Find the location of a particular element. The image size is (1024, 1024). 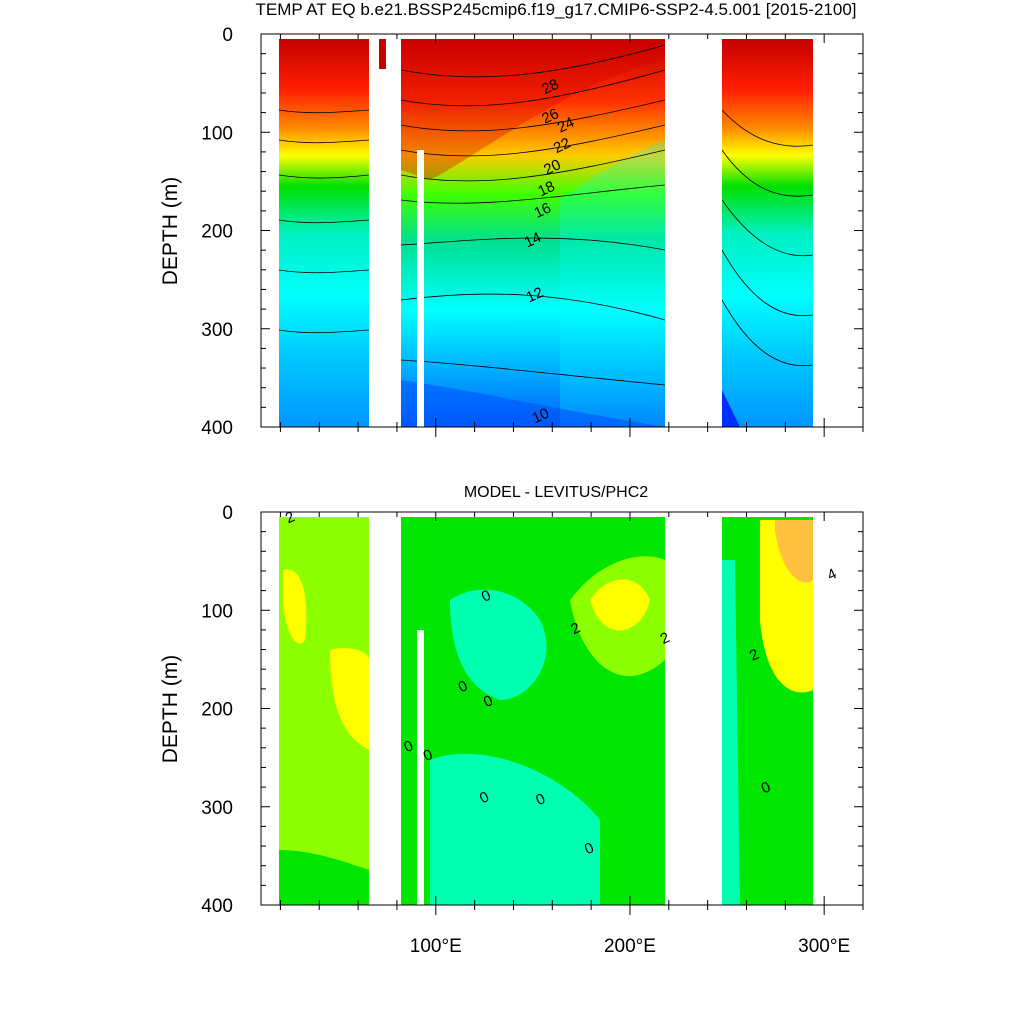

contour-label: 12 is located at coordinates (535, 295).